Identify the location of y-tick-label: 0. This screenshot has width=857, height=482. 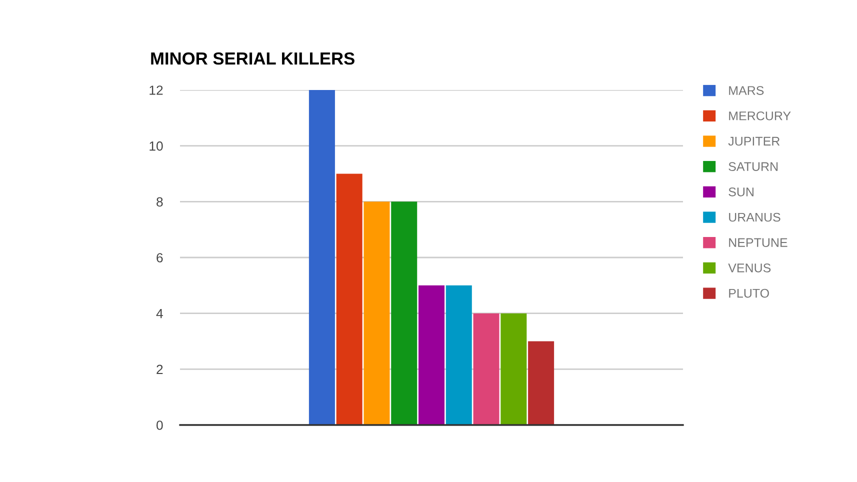
(159, 425).